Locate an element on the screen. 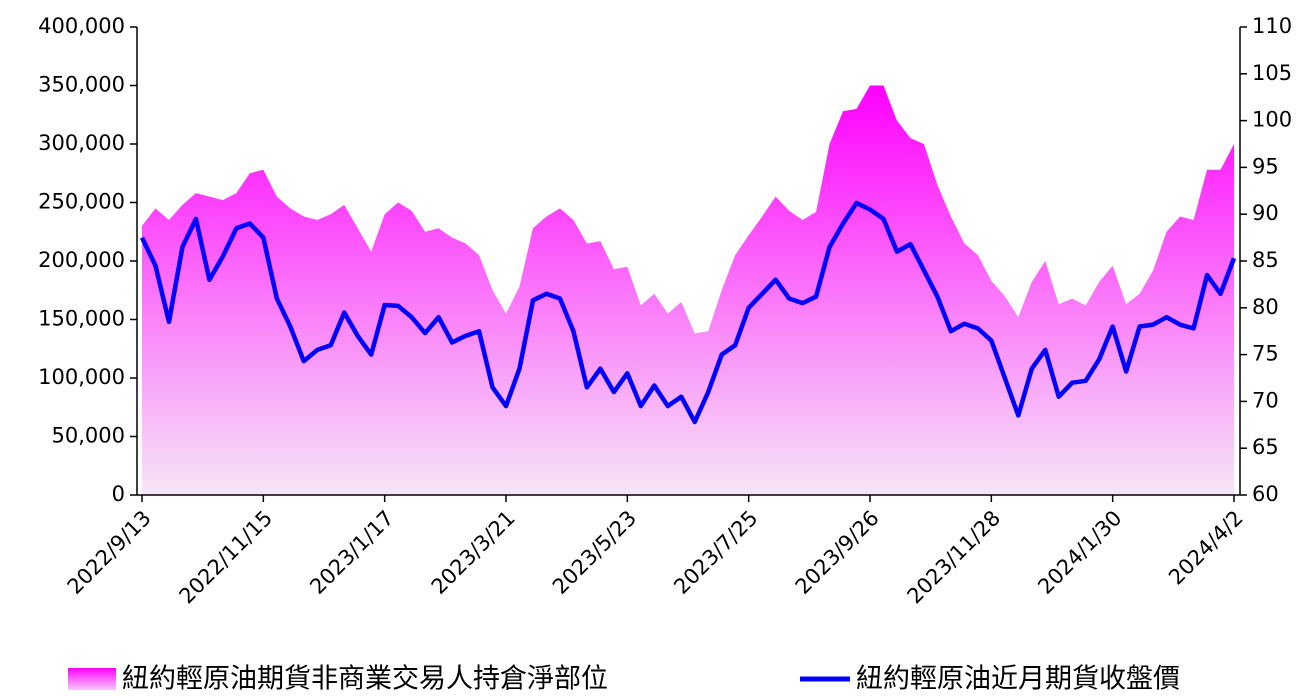  y-tick-label: 350,000 is located at coordinates (81, 85).